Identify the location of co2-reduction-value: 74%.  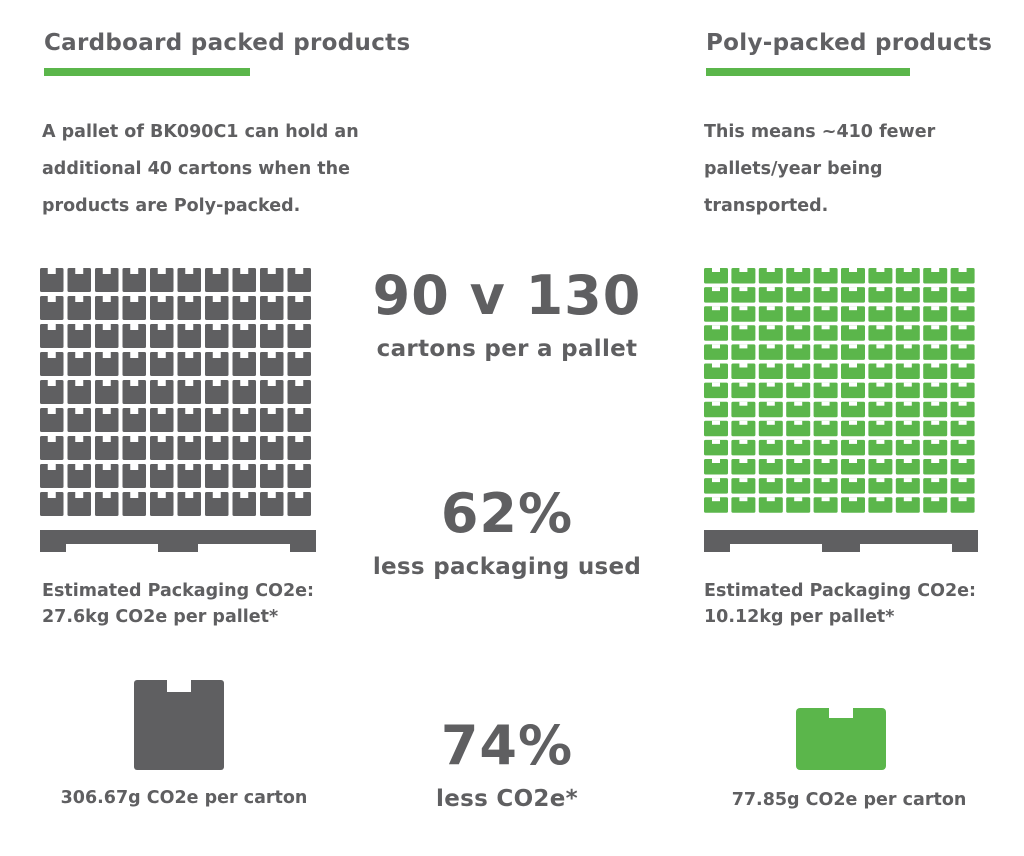
(507, 745).